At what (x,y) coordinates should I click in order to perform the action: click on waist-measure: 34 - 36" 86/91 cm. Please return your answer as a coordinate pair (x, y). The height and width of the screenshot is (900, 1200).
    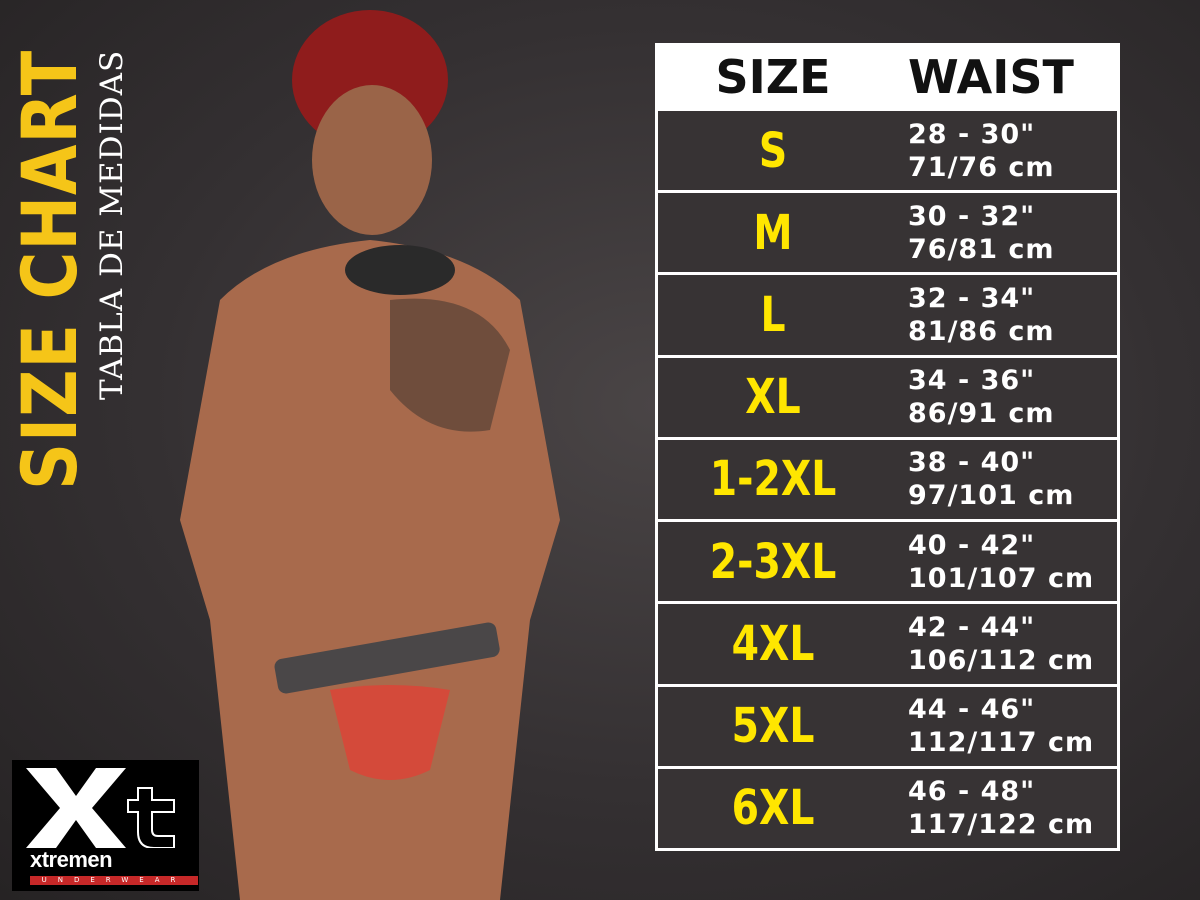
    Looking at the image, I should click on (971, 397).